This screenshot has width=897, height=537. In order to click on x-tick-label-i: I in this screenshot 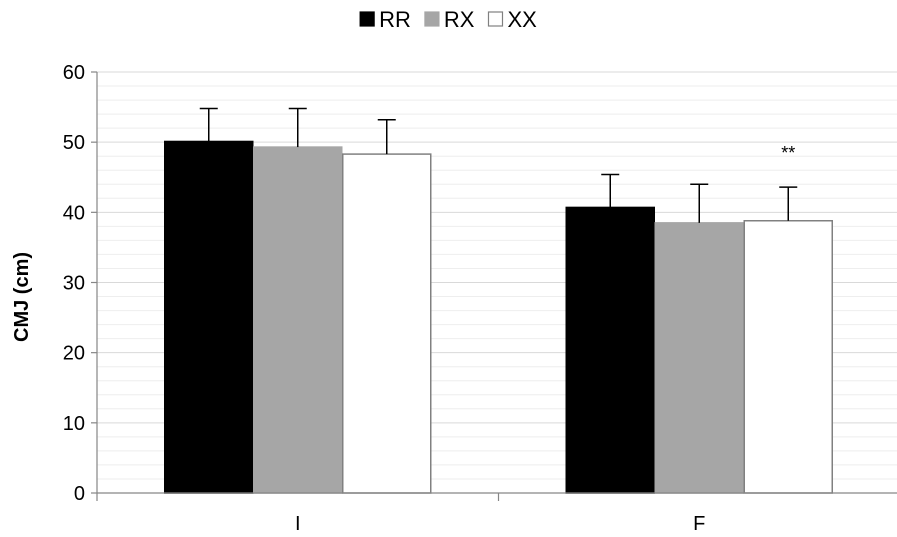, I will do `click(298, 524)`.